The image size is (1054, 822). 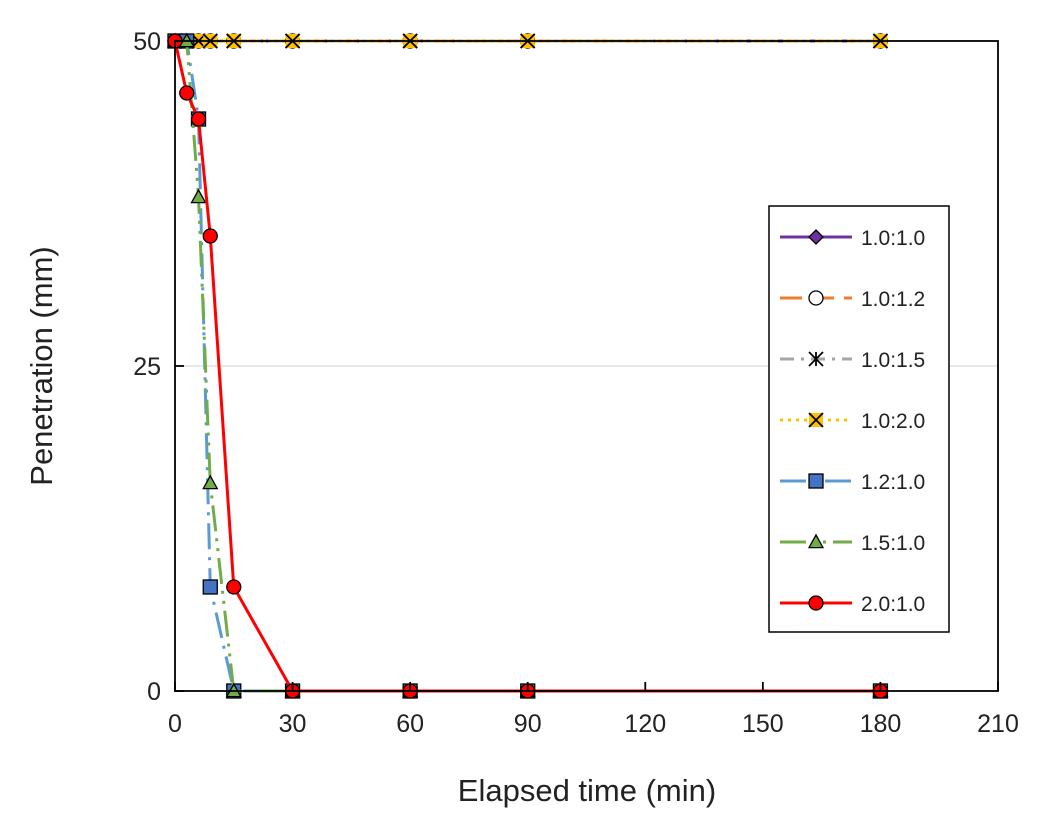 What do you see at coordinates (893, 360) in the screenshot?
I see `legend-label-2: 1.0:1.5` at bounding box center [893, 360].